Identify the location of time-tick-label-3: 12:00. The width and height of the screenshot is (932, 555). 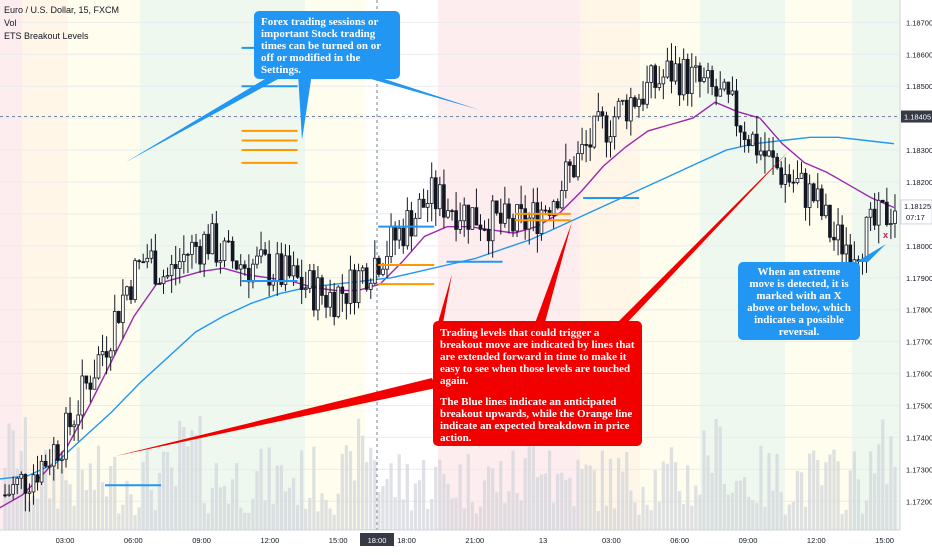
(270, 540).